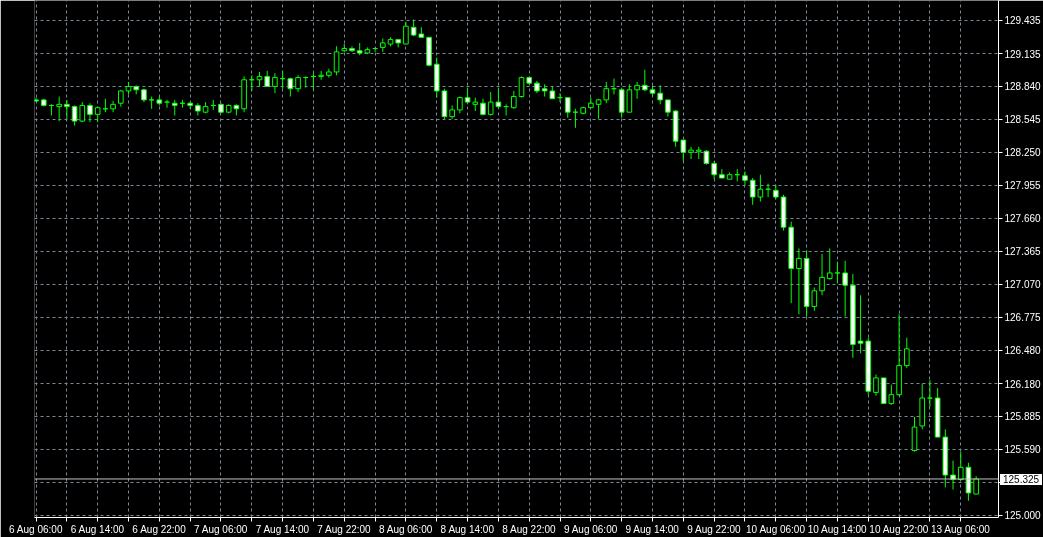 Image resolution: width=1043 pixels, height=537 pixels. I want to click on x-tick-label: 9 Aug 22:00, so click(714, 529).